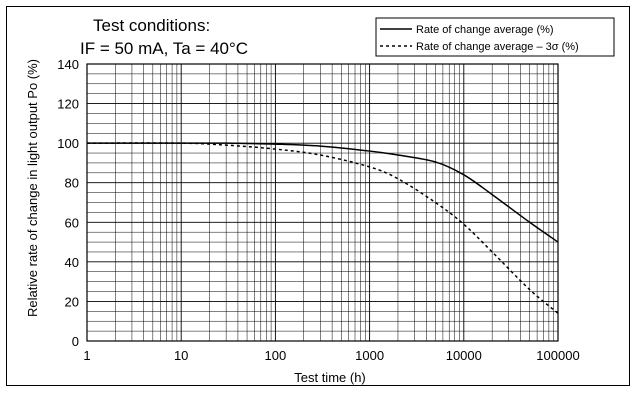 The image size is (638, 394). What do you see at coordinates (557, 355) in the screenshot?
I see `x-tick-label: 100000` at bounding box center [557, 355].